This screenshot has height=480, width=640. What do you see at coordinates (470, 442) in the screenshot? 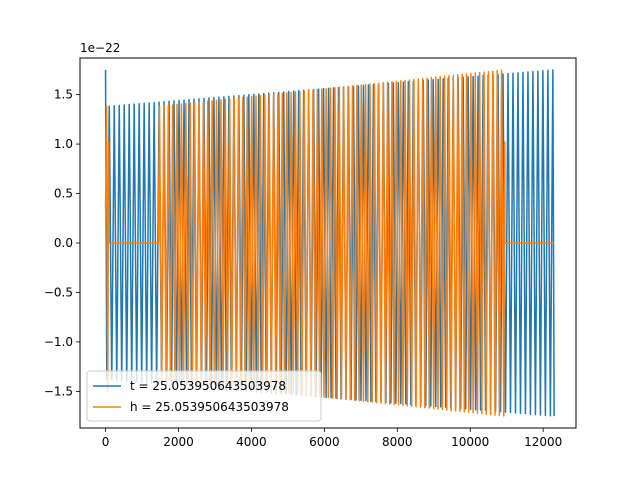
I see `x-tick-label: 10000` at bounding box center [470, 442].